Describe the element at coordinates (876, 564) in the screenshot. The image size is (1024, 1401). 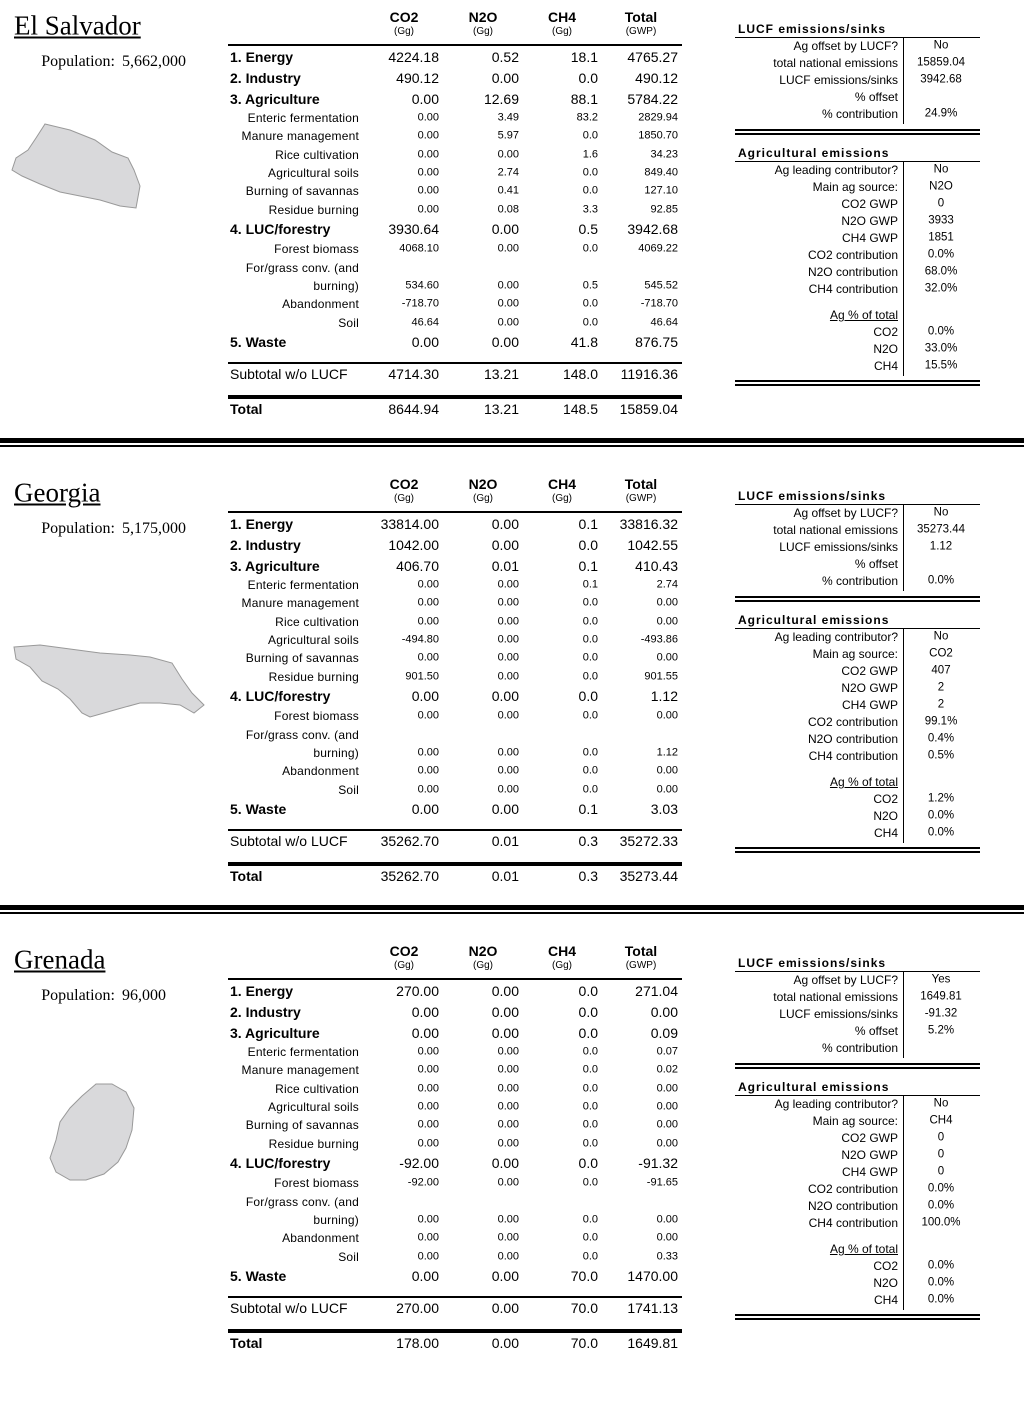
I see `panel-label: % offset` at that location.